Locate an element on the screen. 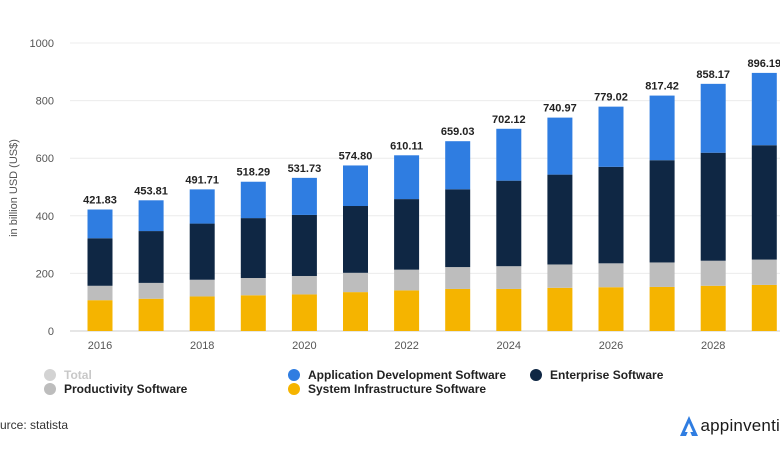  bar-2026-application-development-software is located at coordinates (611, 136).